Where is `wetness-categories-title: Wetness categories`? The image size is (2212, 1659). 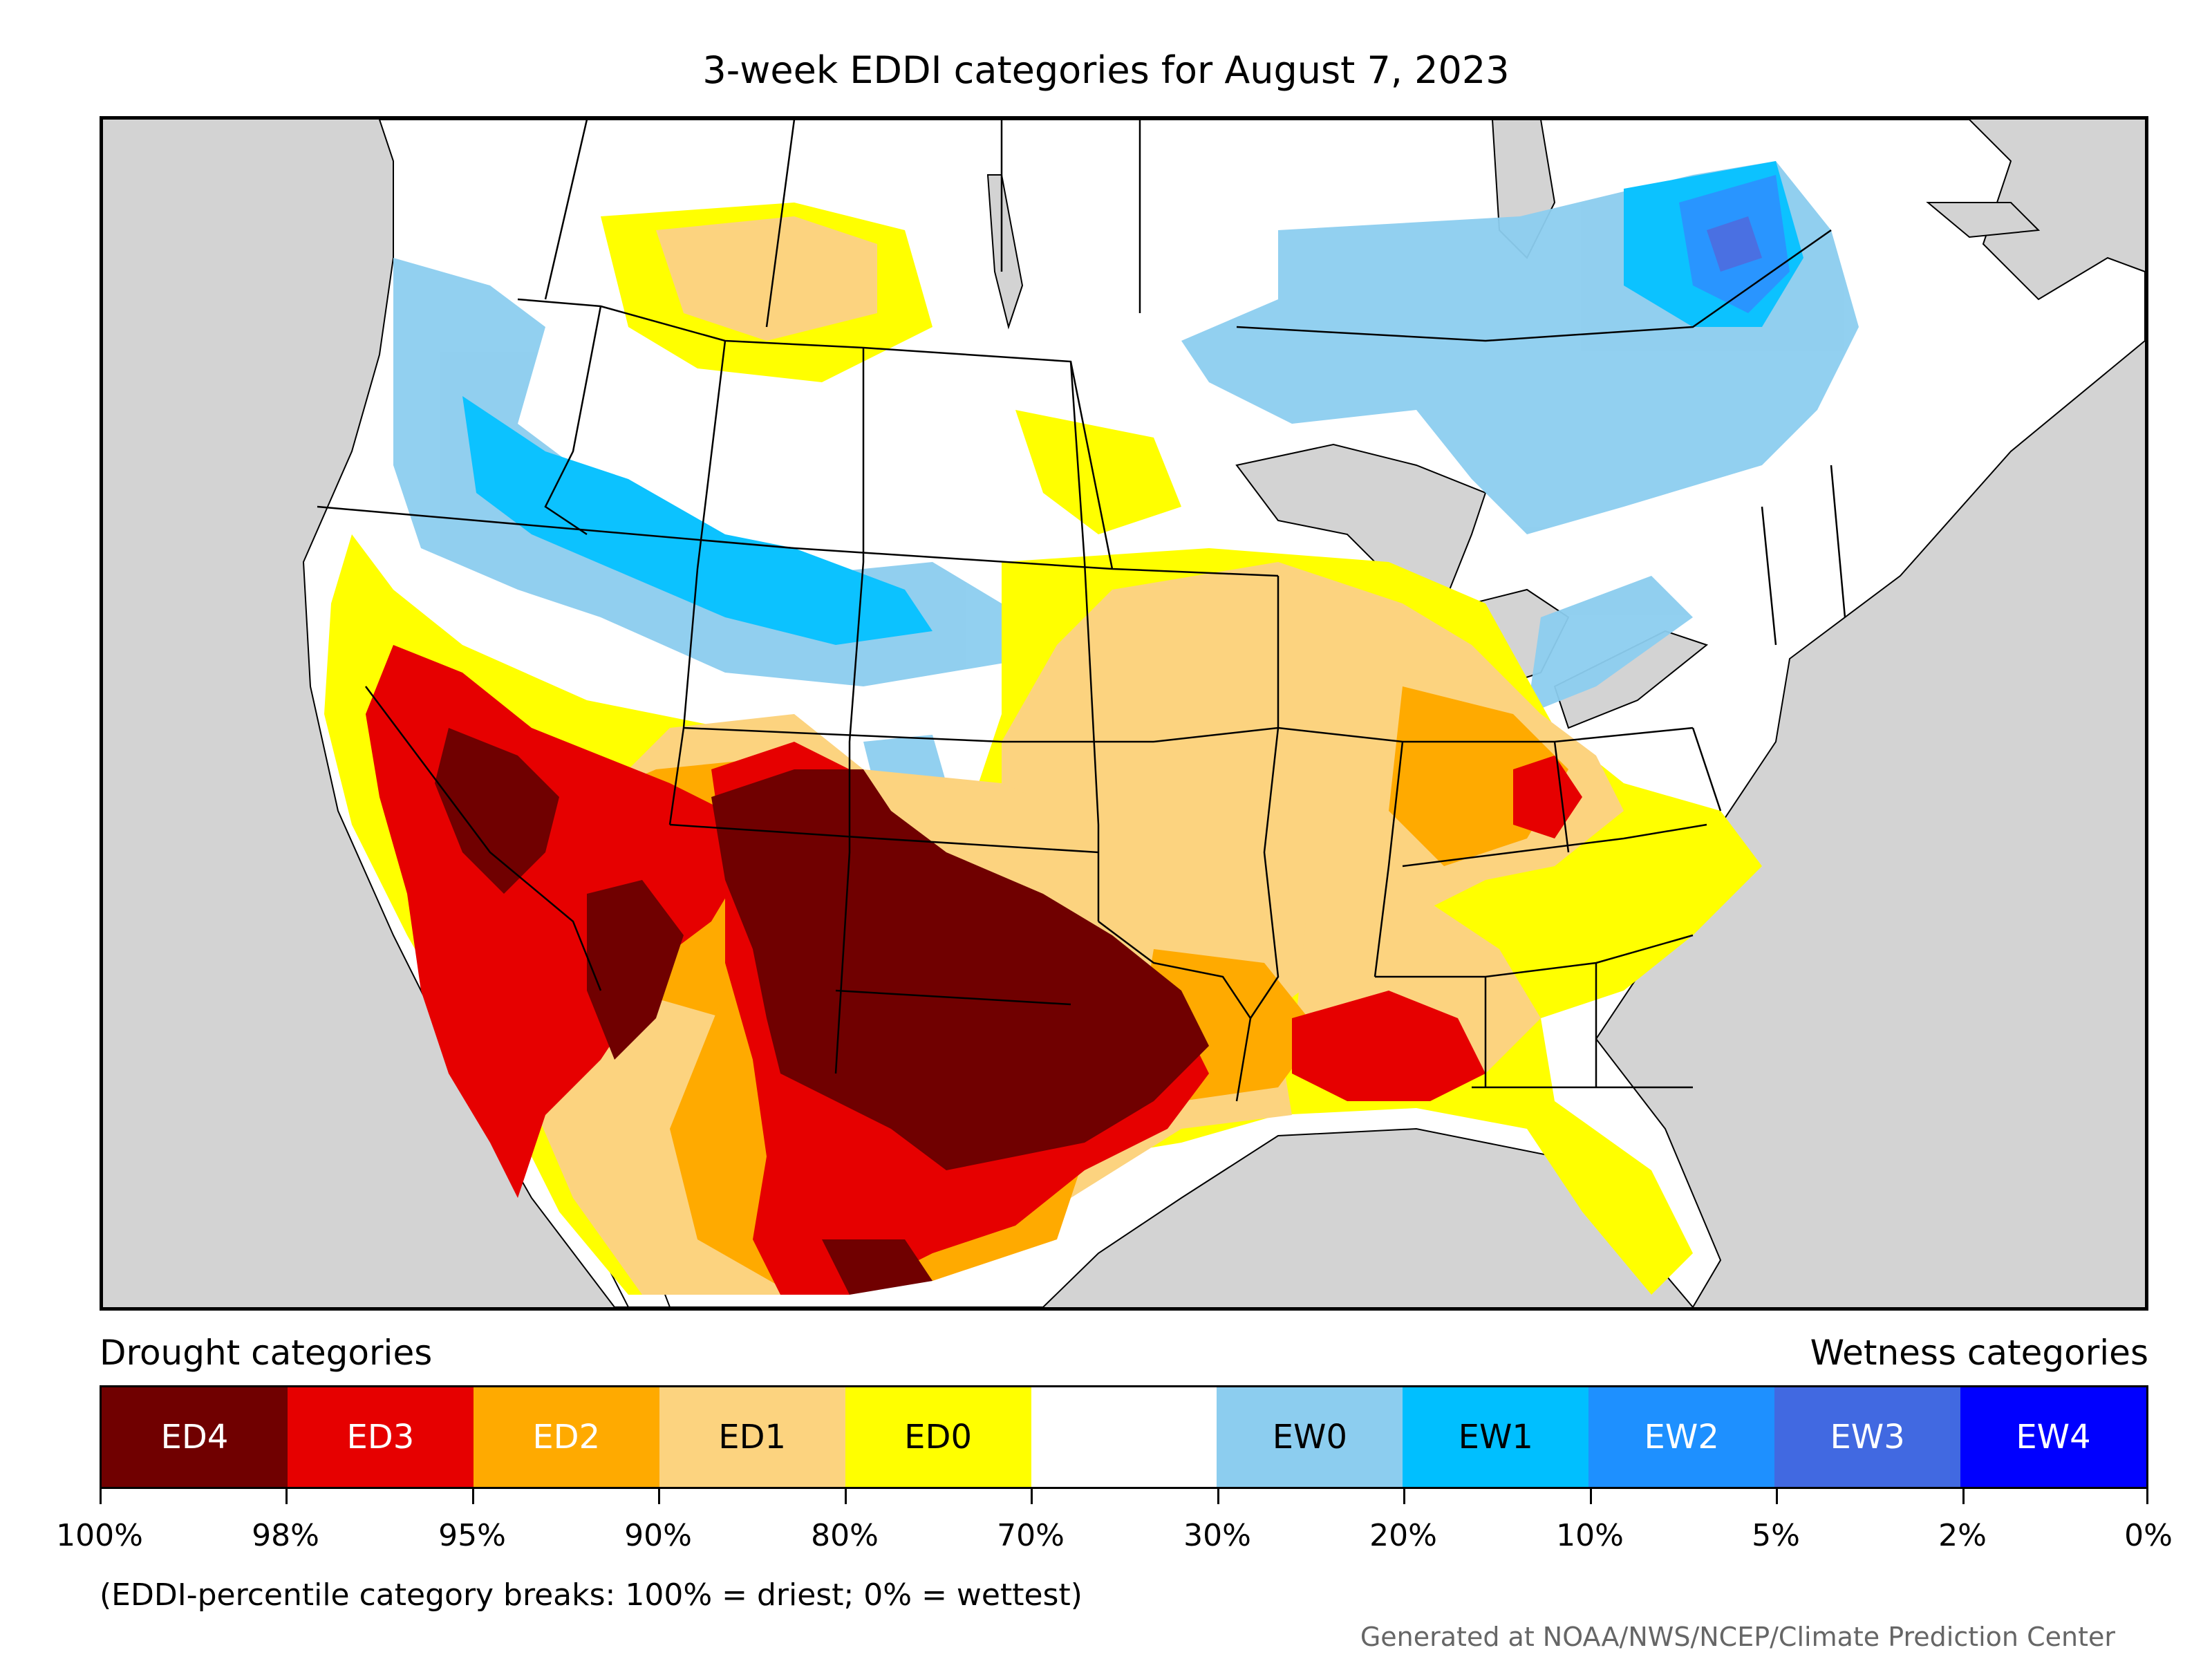 wetness-categories-title: Wetness categories is located at coordinates (1979, 1353).